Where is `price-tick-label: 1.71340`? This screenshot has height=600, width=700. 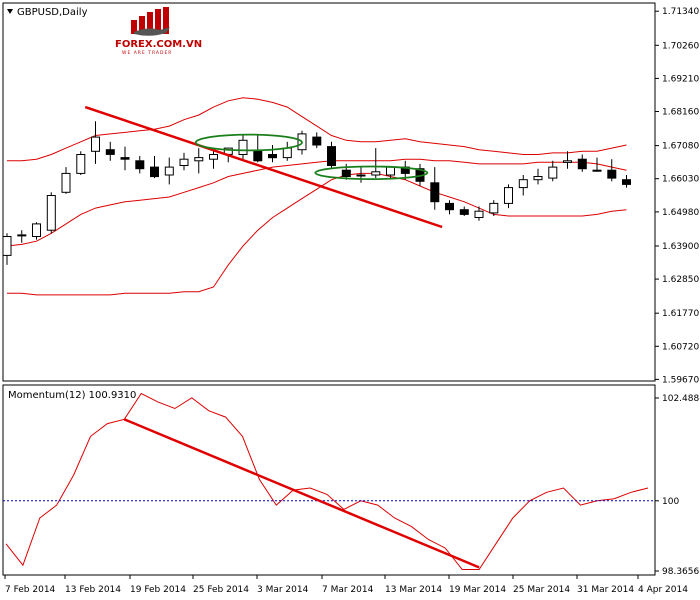
price-tick-label: 1.71340 is located at coordinates (680, 12).